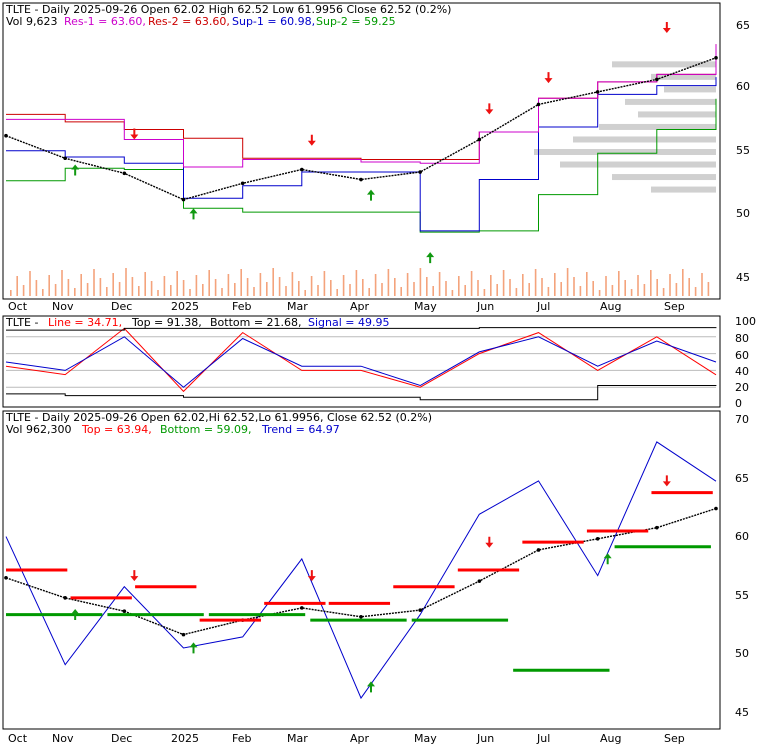 The image size is (780, 745). What do you see at coordinates (742, 653) in the screenshot?
I see `p3-ytick-50: 50` at bounding box center [742, 653].